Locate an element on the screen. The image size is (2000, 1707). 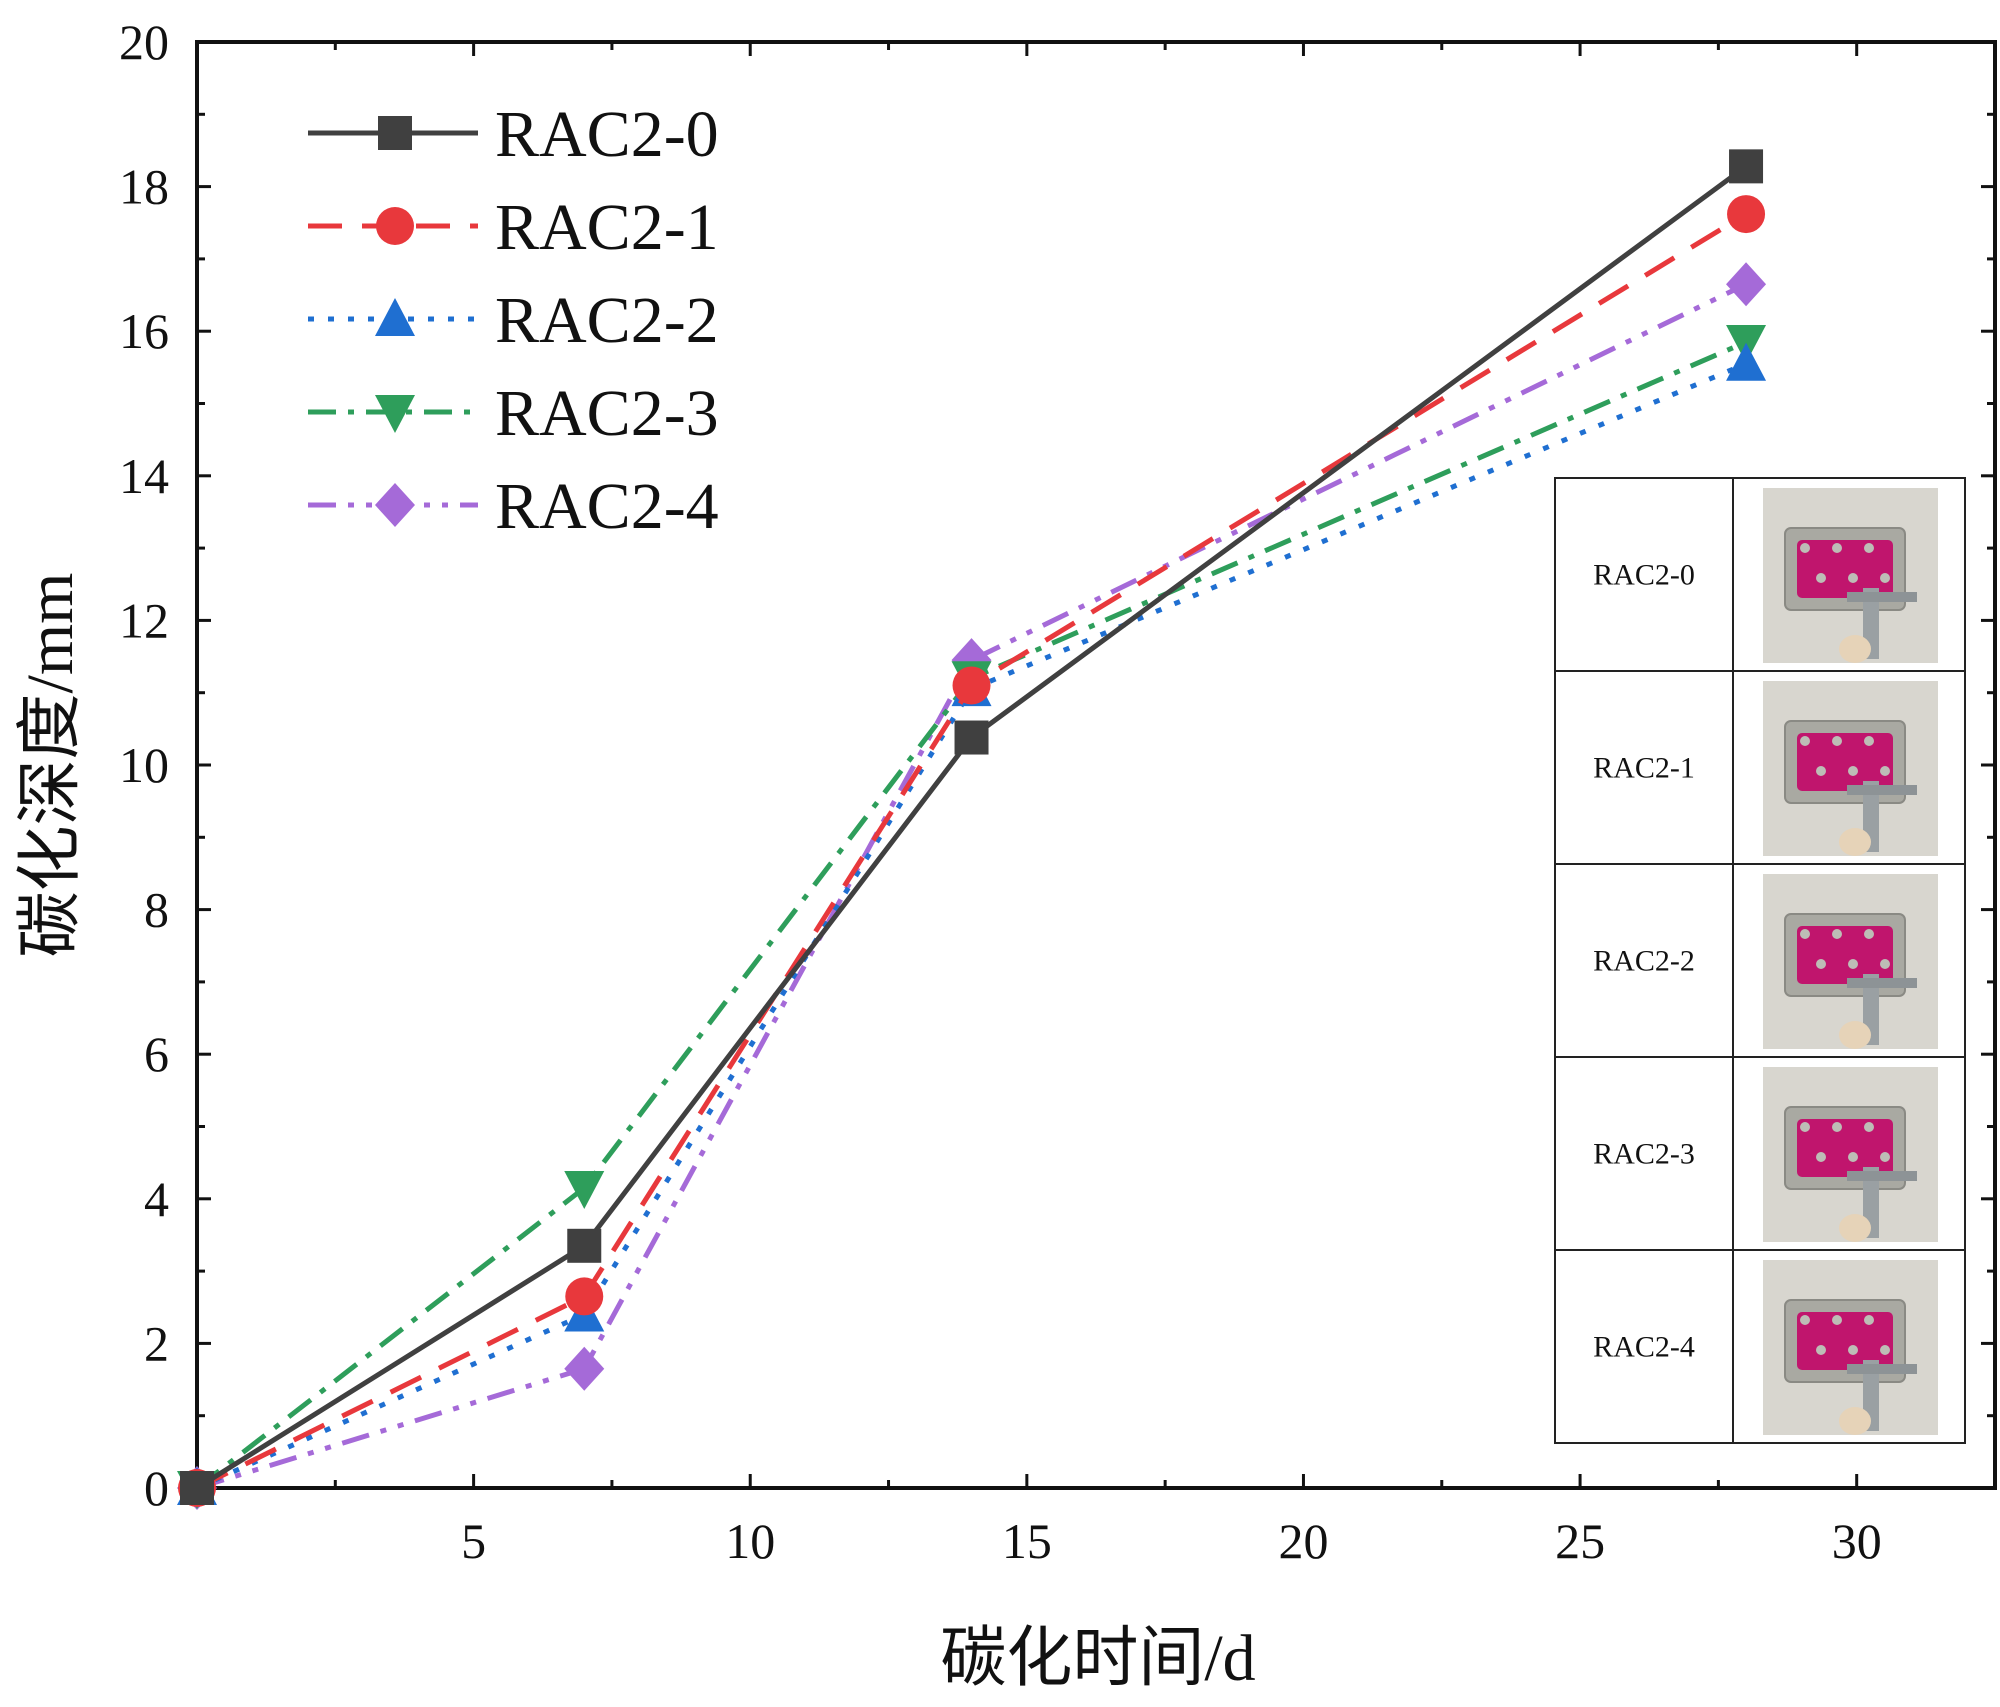
x-axis-title: 碳化时间/d is located at coordinates (1097, 1658).